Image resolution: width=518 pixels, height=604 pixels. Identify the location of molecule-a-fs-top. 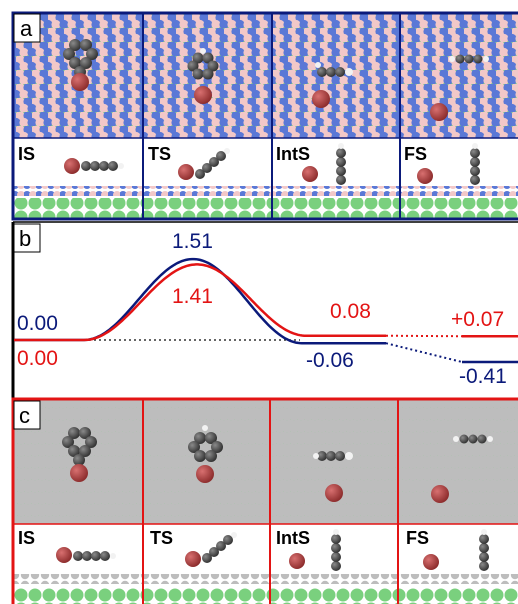
(459, 87).